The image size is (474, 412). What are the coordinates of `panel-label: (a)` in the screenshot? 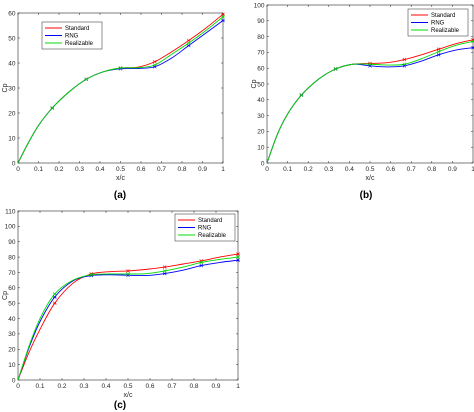 It's located at (120, 195).